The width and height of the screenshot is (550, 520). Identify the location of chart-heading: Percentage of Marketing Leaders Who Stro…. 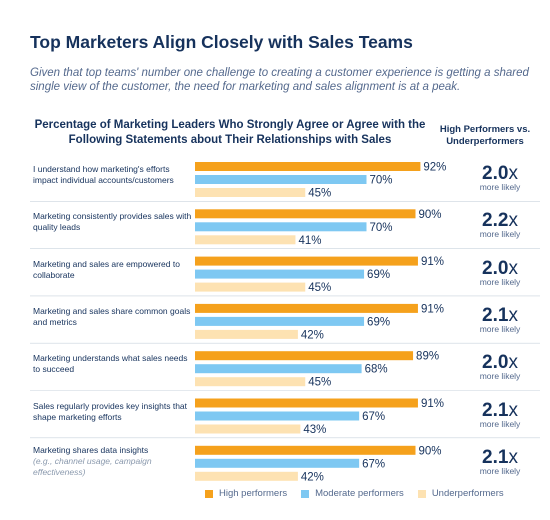
(230, 132).